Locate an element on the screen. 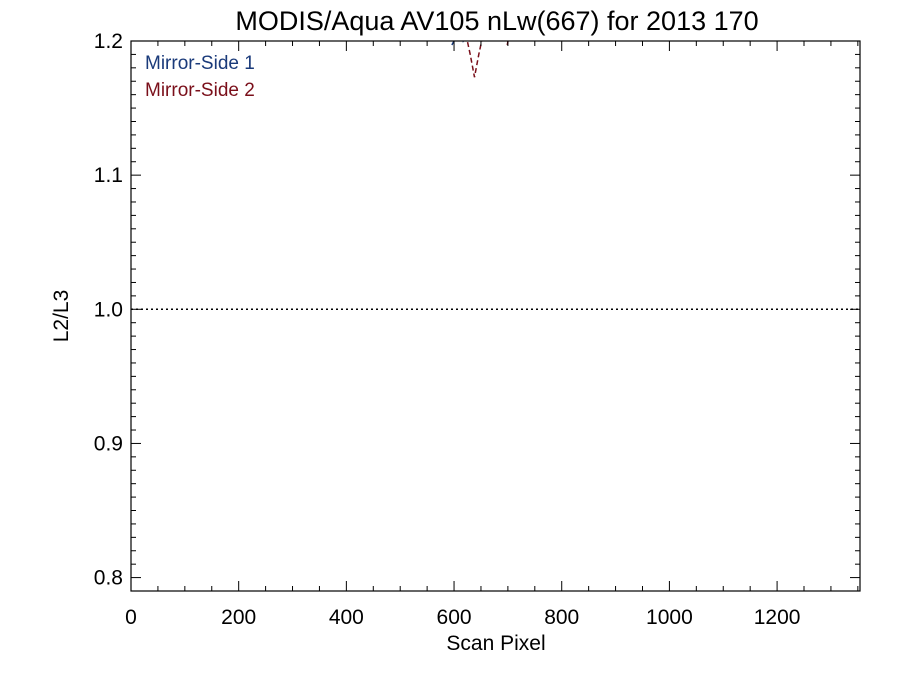 The image size is (900, 675). y-tick-label: 1.0 is located at coordinates (108, 309).